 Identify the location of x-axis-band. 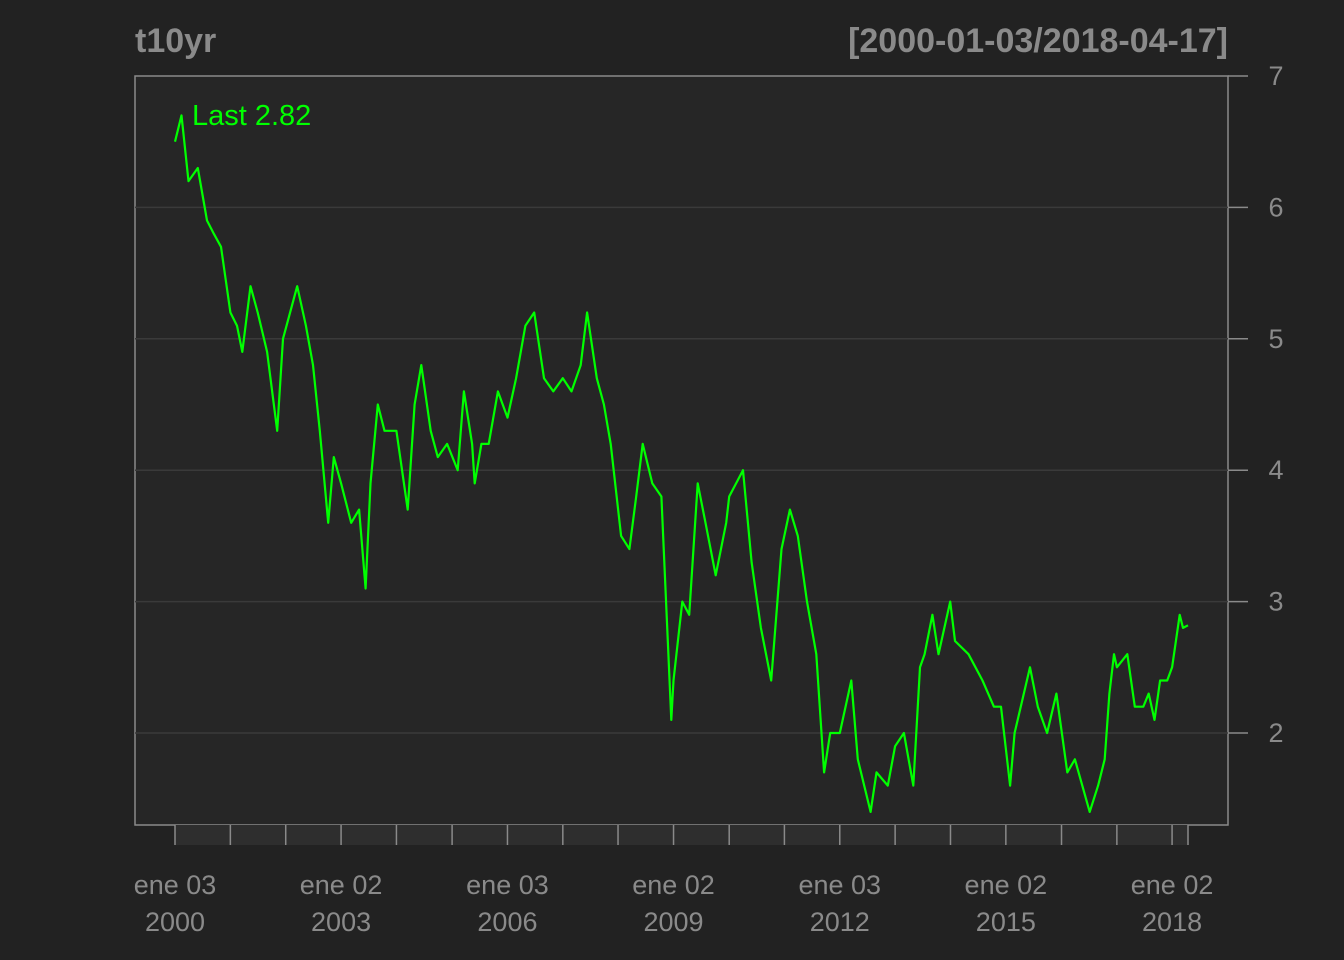
(681, 835).